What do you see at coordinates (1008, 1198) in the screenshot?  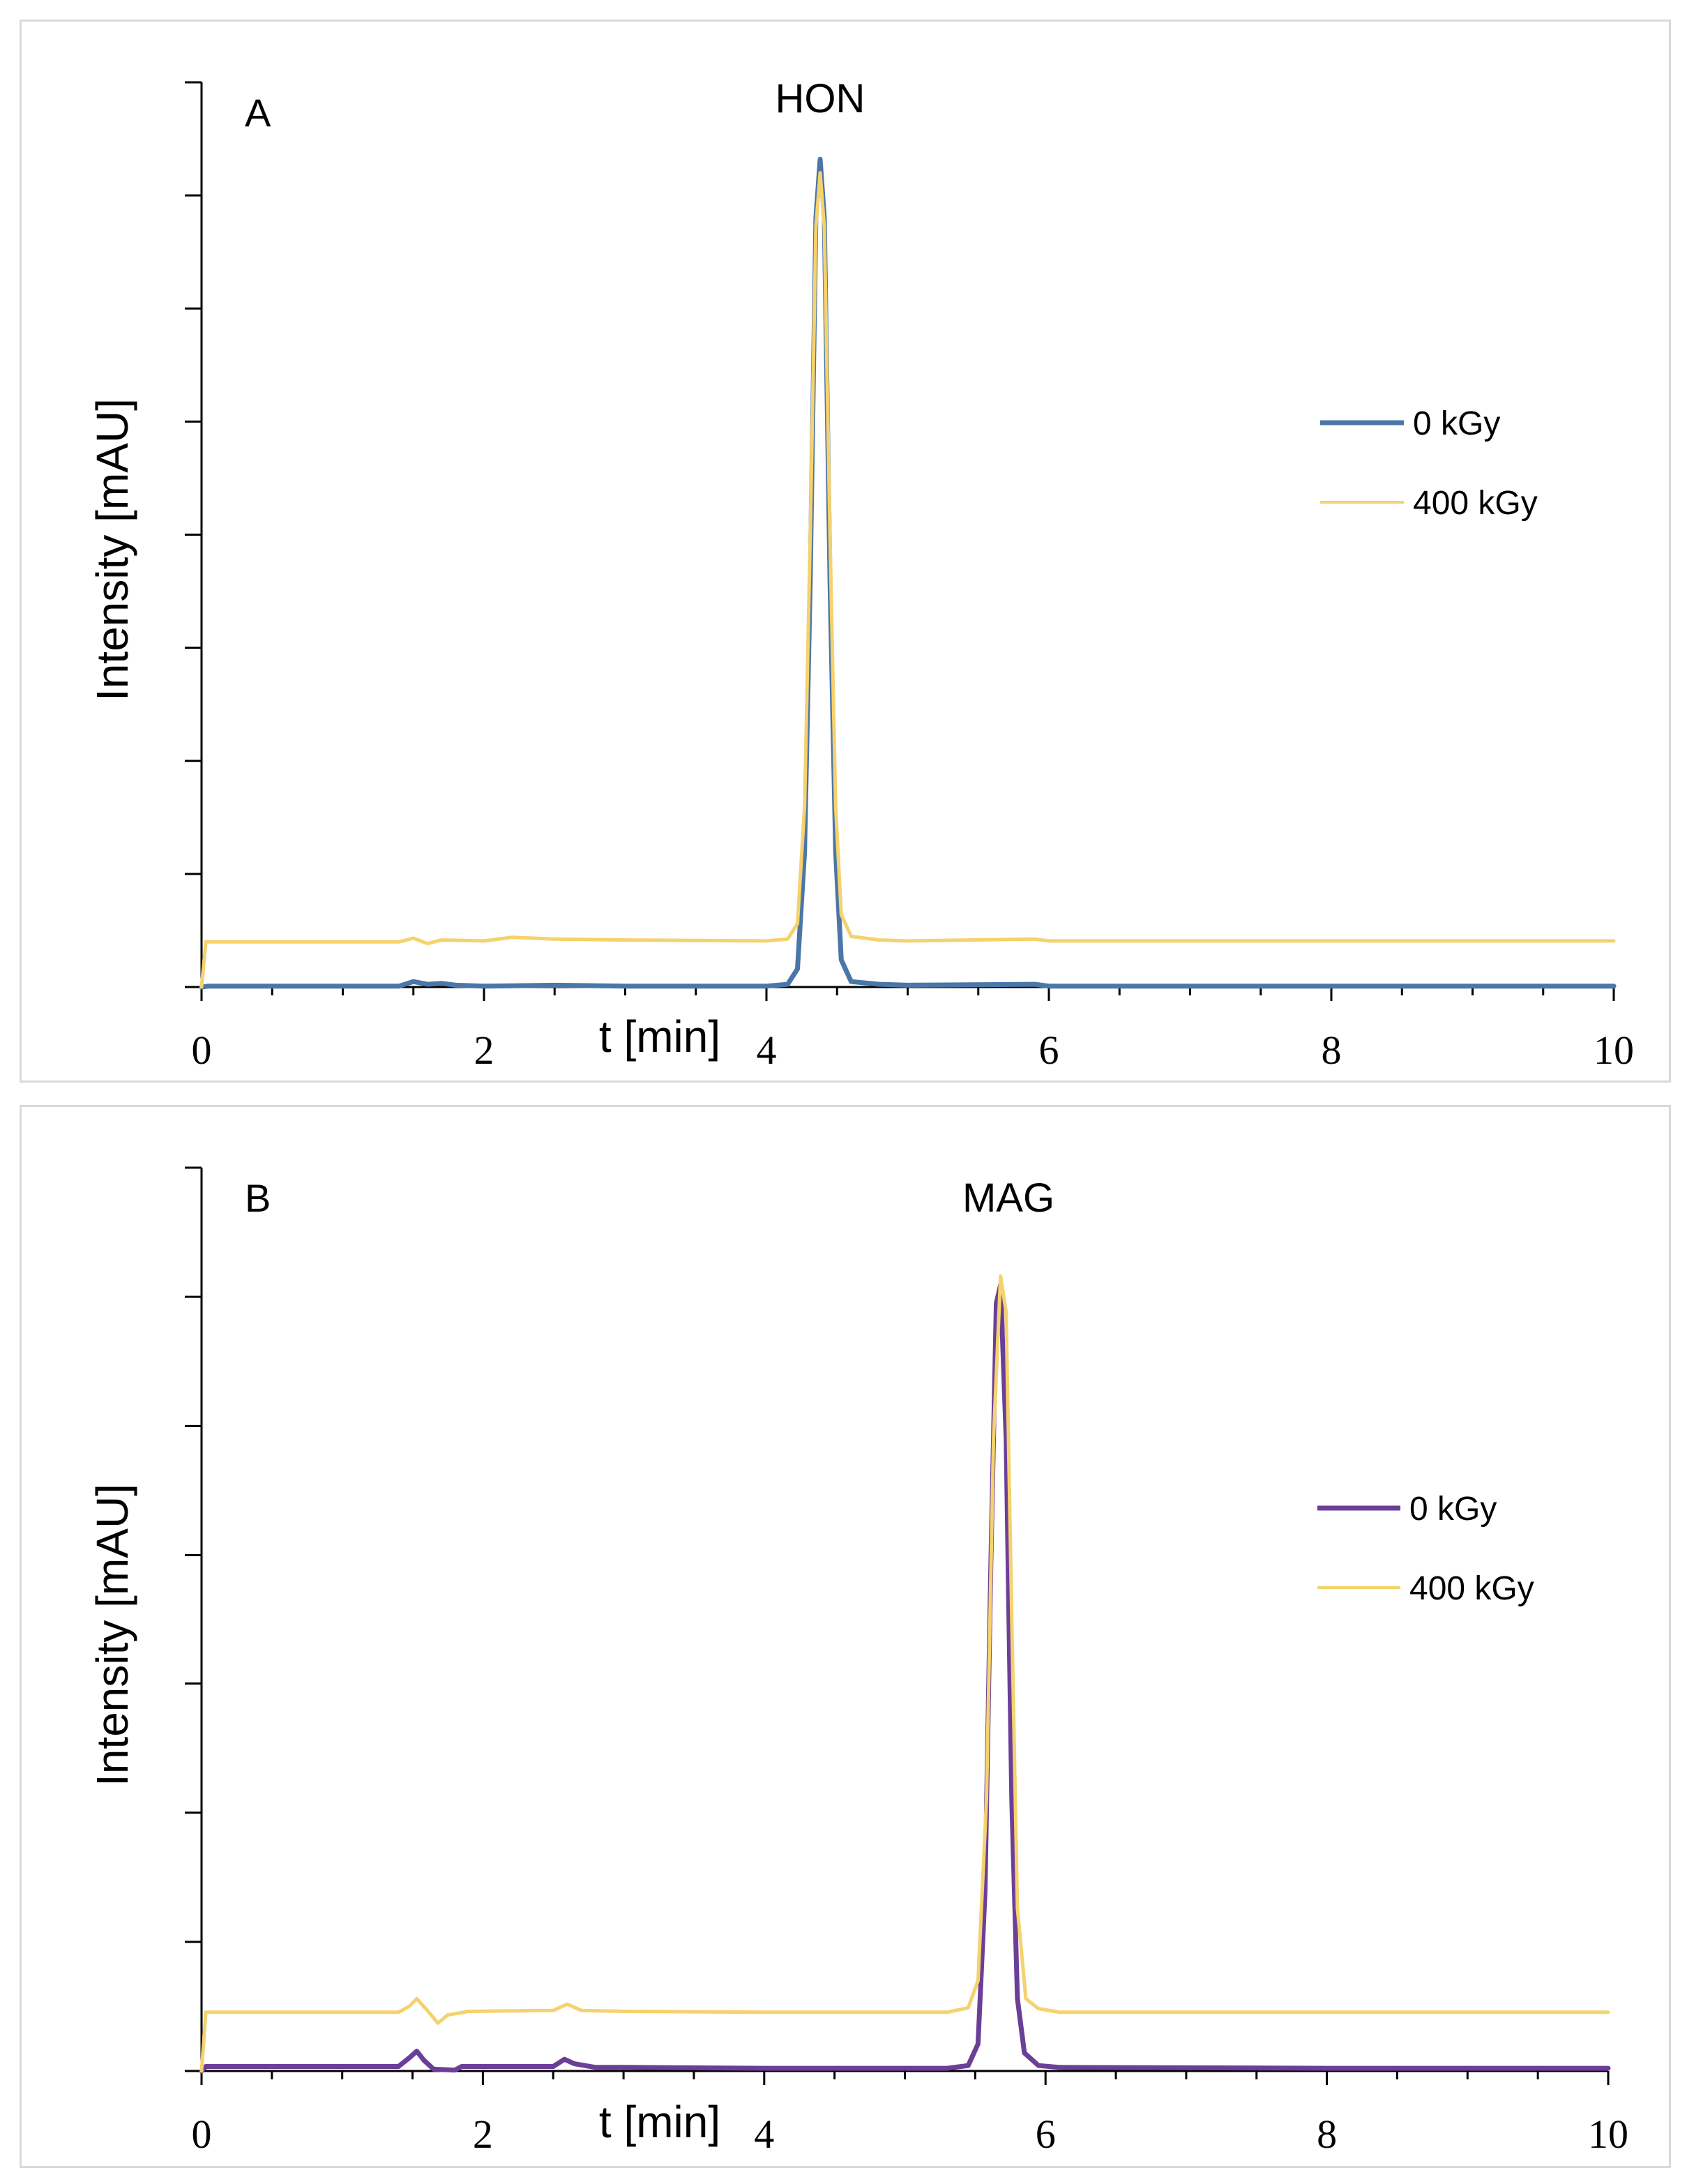 I see `peak-annotation: MAG` at bounding box center [1008, 1198].